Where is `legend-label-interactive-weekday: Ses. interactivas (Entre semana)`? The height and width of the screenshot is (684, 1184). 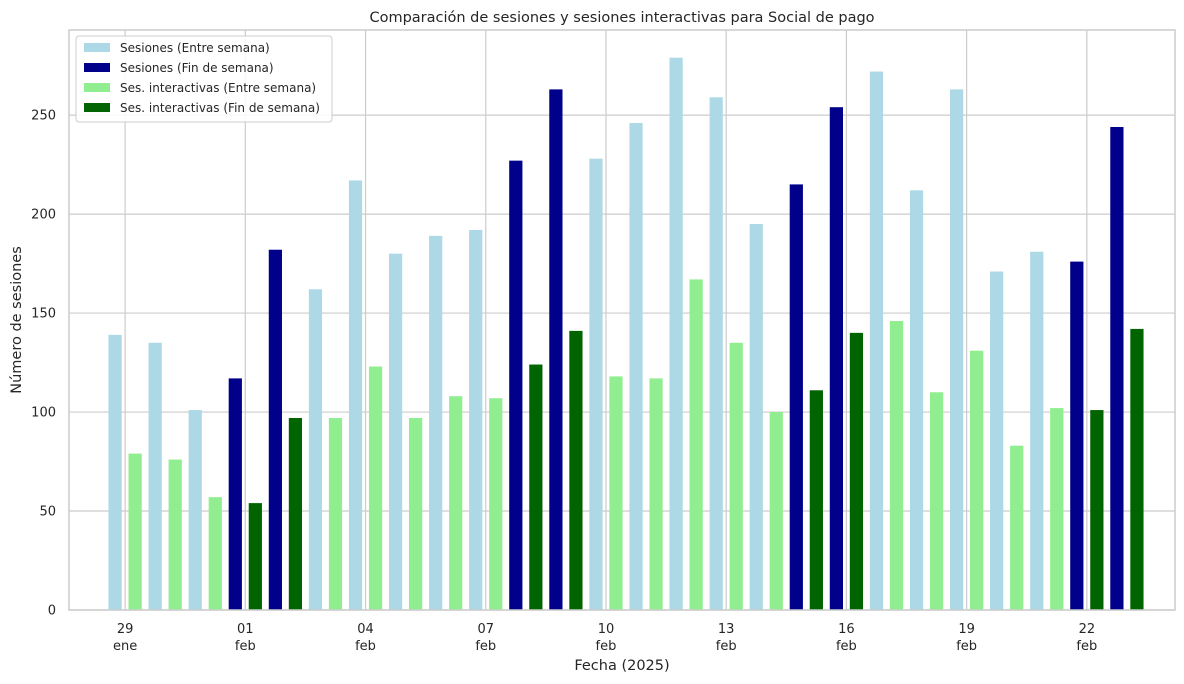 legend-label-interactive-weekday: Ses. interactivas (Entre semana) is located at coordinates (218, 88).